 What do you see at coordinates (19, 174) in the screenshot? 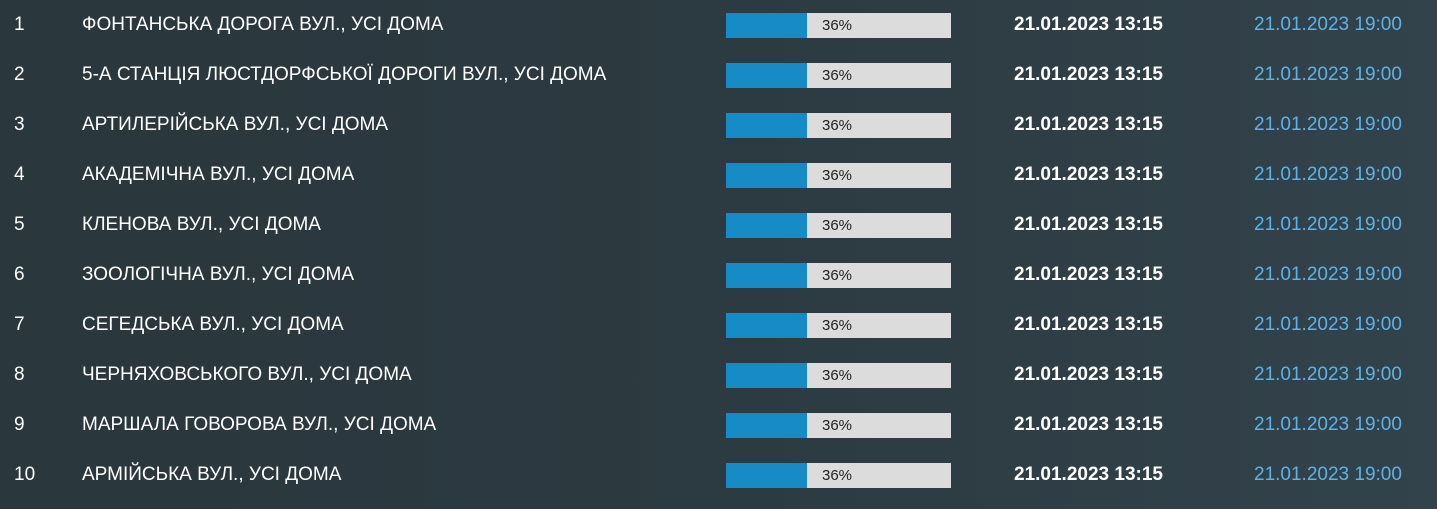
I see `row-number: 4` at bounding box center [19, 174].